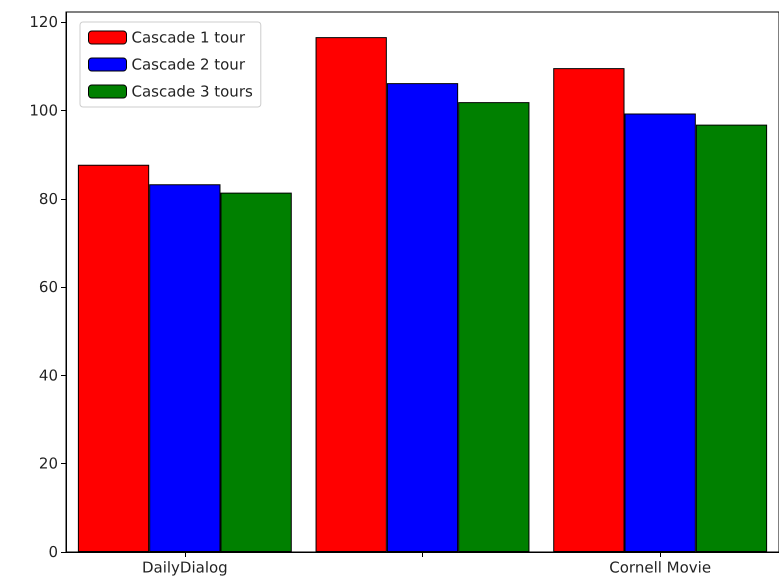  What do you see at coordinates (48, 199) in the screenshot?
I see `y-tick-label: 80` at bounding box center [48, 199].